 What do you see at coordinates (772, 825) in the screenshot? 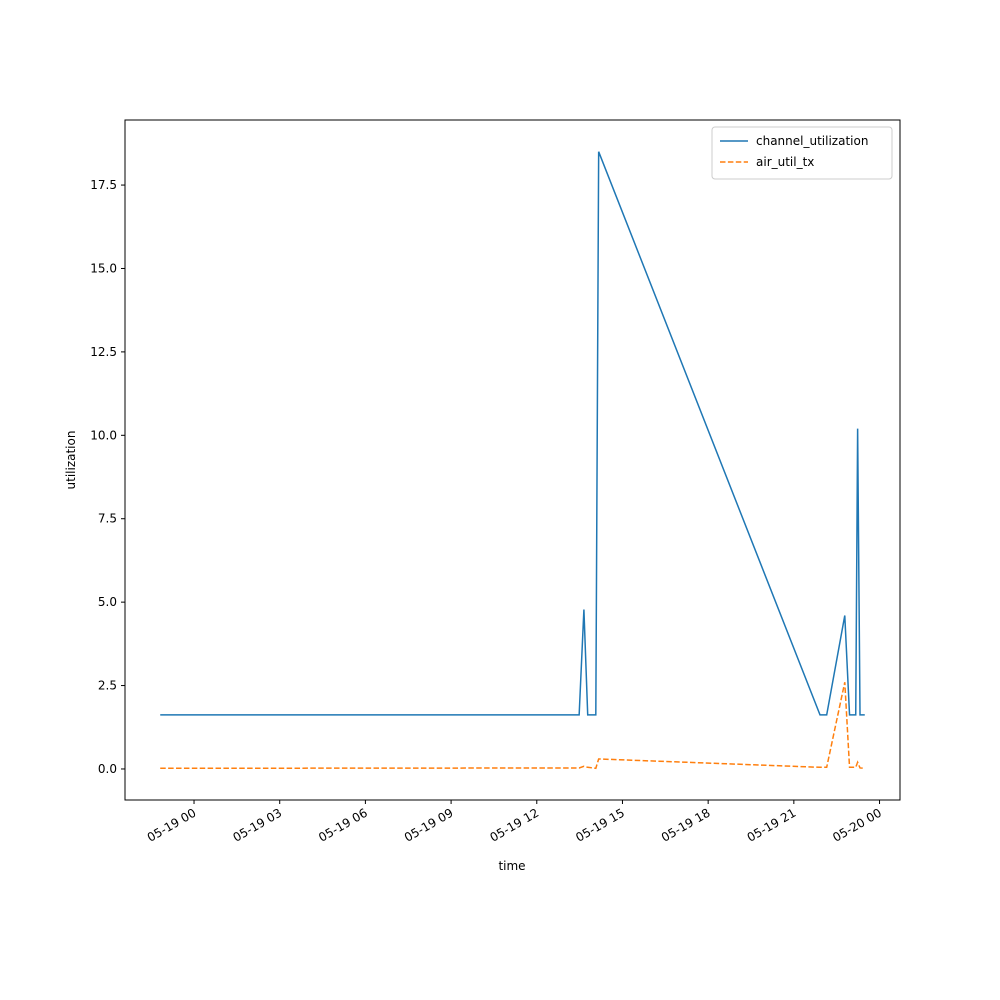
I see `x-tick-label: 05-19 21` at bounding box center [772, 825].